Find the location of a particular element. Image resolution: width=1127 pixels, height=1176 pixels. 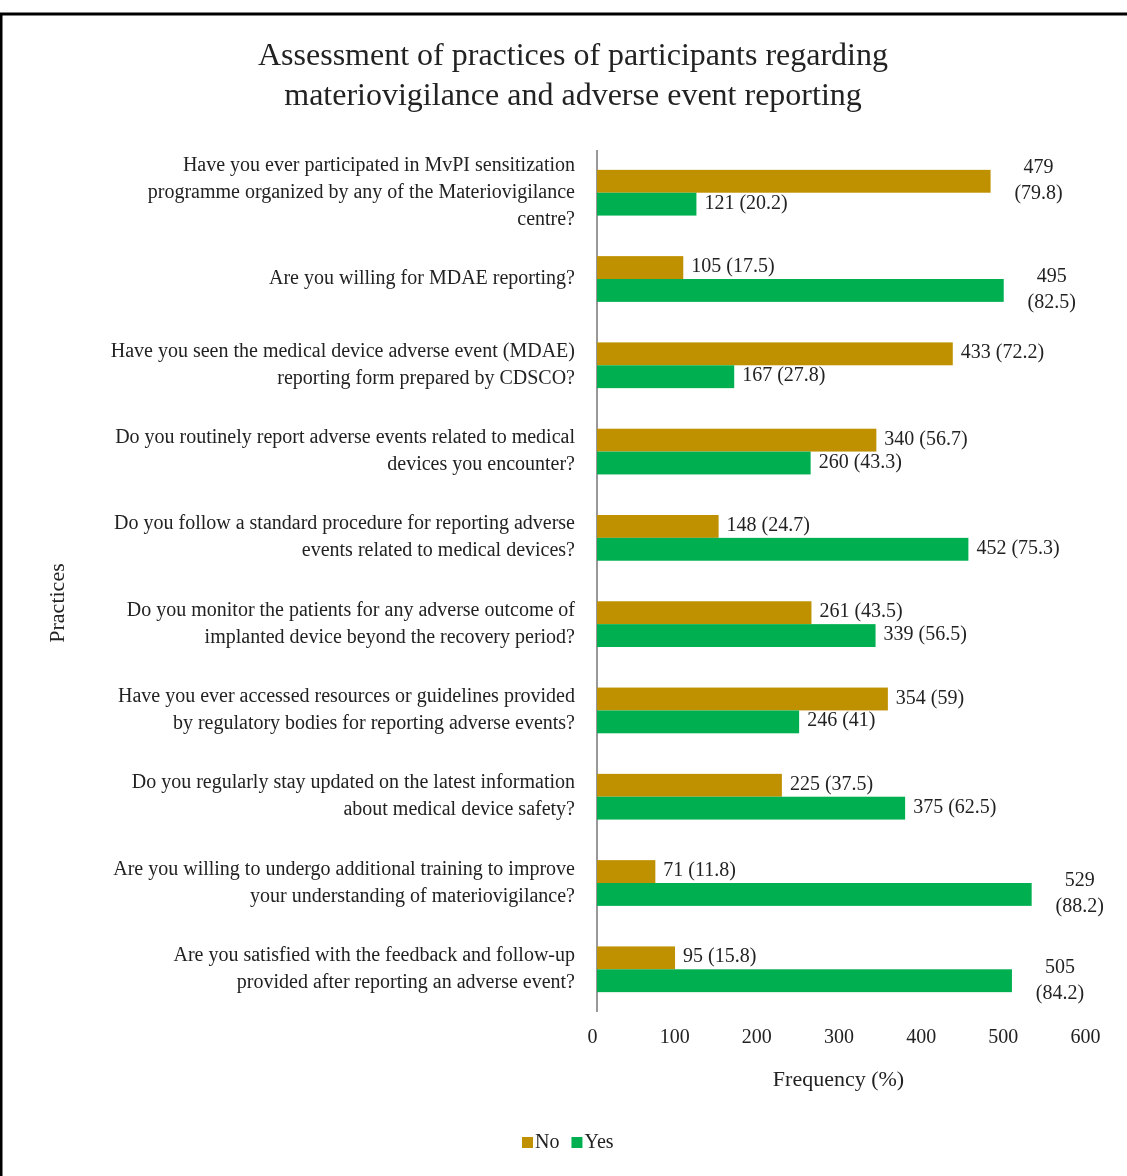

data-label: 225 (37.5) is located at coordinates (831, 783).